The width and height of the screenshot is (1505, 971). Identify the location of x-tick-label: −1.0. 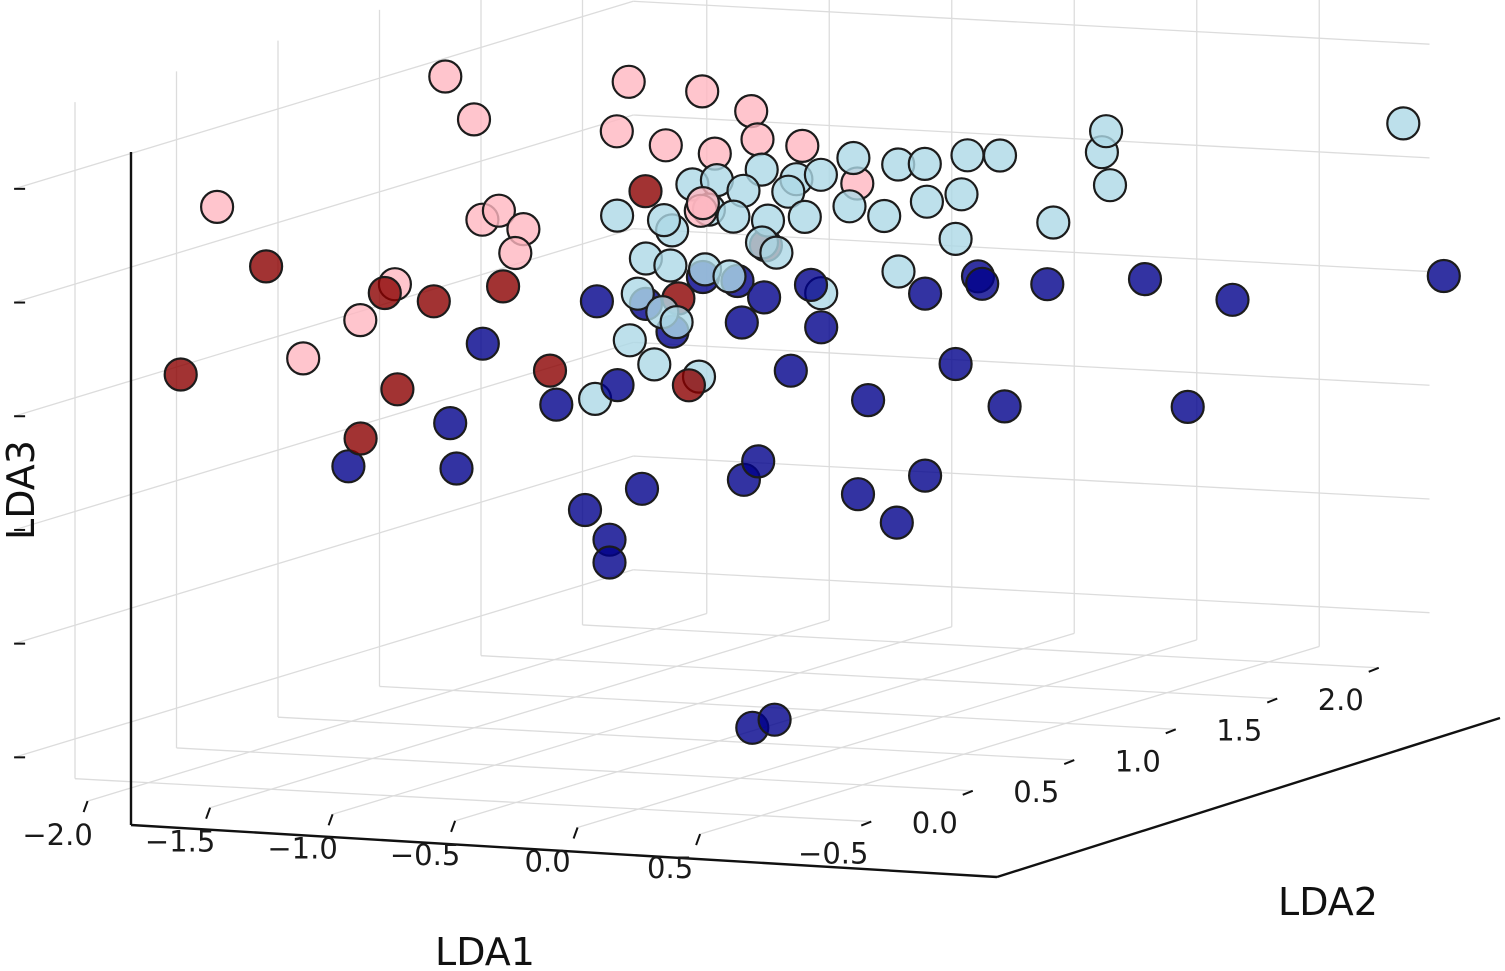
(302, 848).